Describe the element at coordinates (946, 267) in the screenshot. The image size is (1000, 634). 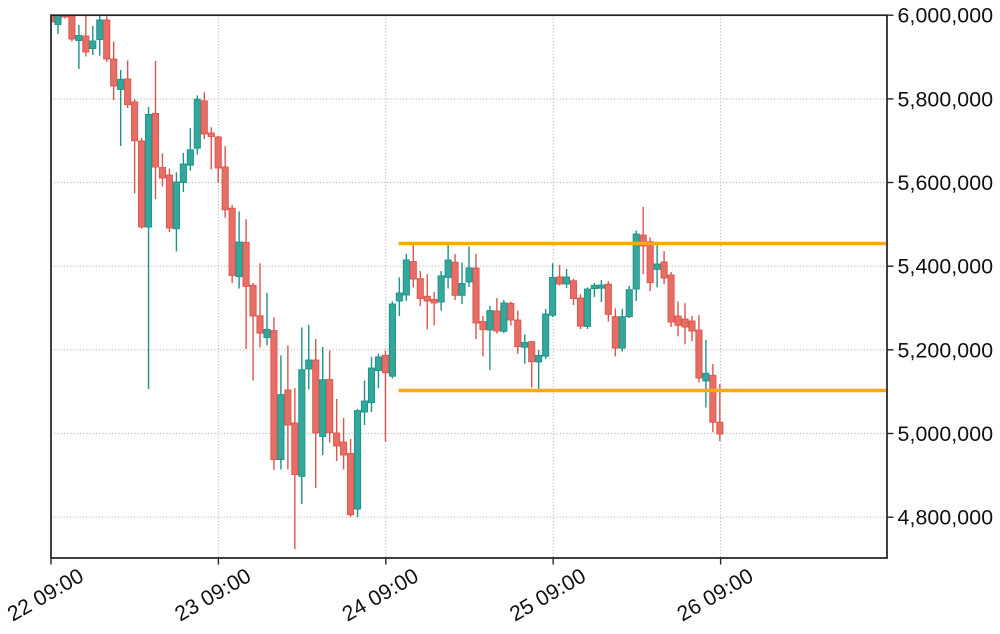
I see `svg-text: 5,400,000` at that location.